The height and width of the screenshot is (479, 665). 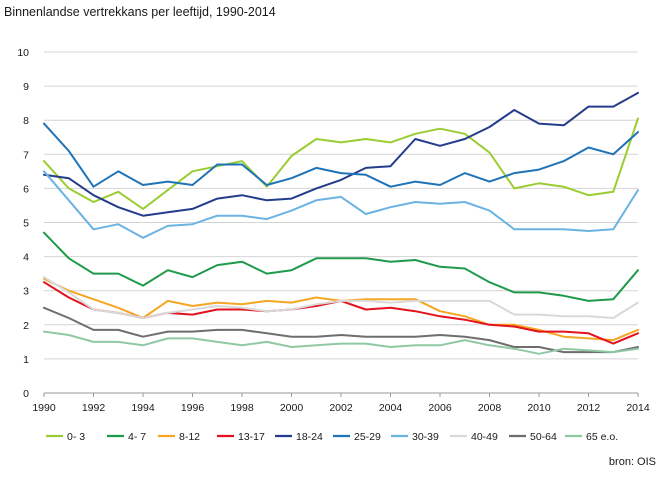 What do you see at coordinates (632, 462) in the screenshot?
I see `source-note: bron: OIS` at bounding box center [632, 462].